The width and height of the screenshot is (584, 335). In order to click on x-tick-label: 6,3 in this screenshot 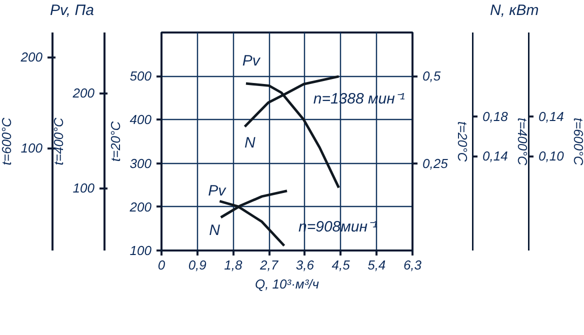, I will do `click(412, 265)`.